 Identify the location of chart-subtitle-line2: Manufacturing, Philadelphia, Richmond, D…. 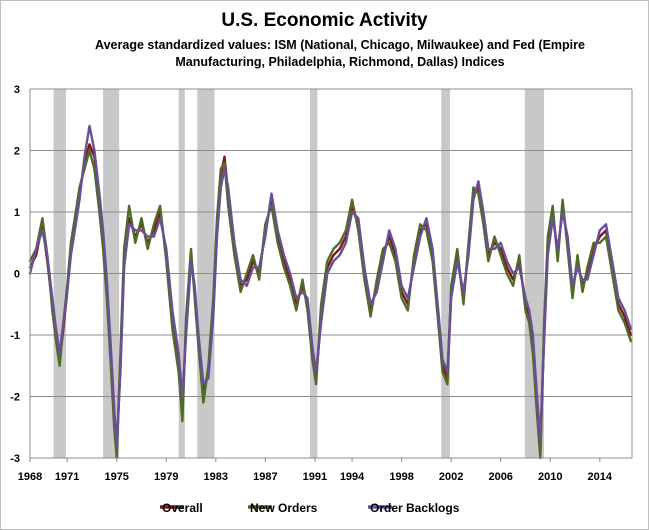
(340, 62).